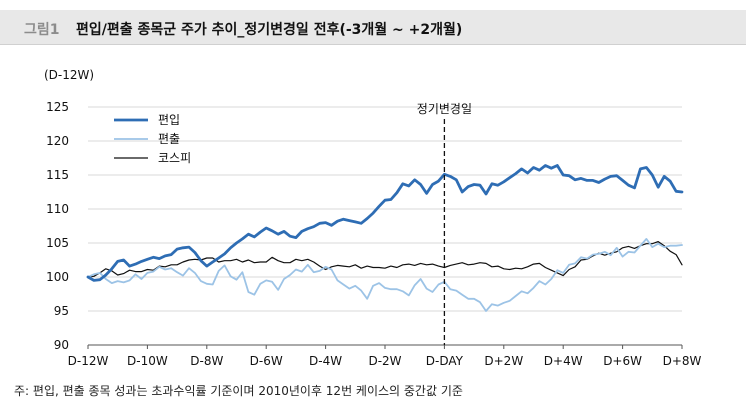  I want to click on figure-title: 편입/편출 종목군 주가 추이_정기변경일 전후(-3개월 ~ +2개월), so click(269, 30).